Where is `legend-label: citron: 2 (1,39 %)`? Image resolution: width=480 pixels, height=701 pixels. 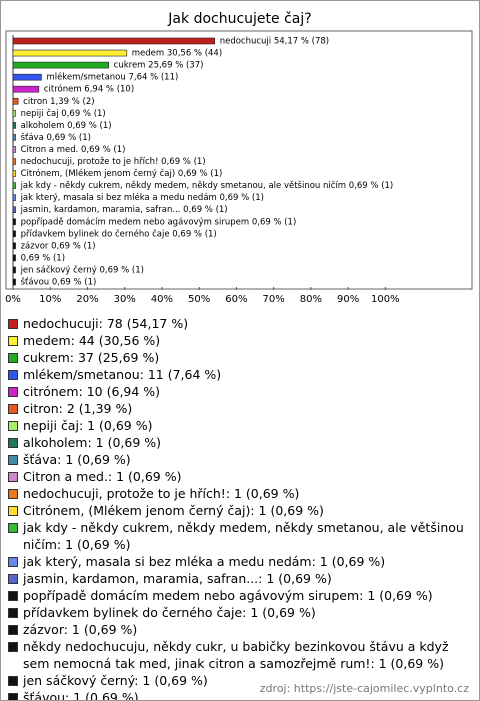
legend-label: citron: 2 (1,39 %) is located at coordinates (78, 408).